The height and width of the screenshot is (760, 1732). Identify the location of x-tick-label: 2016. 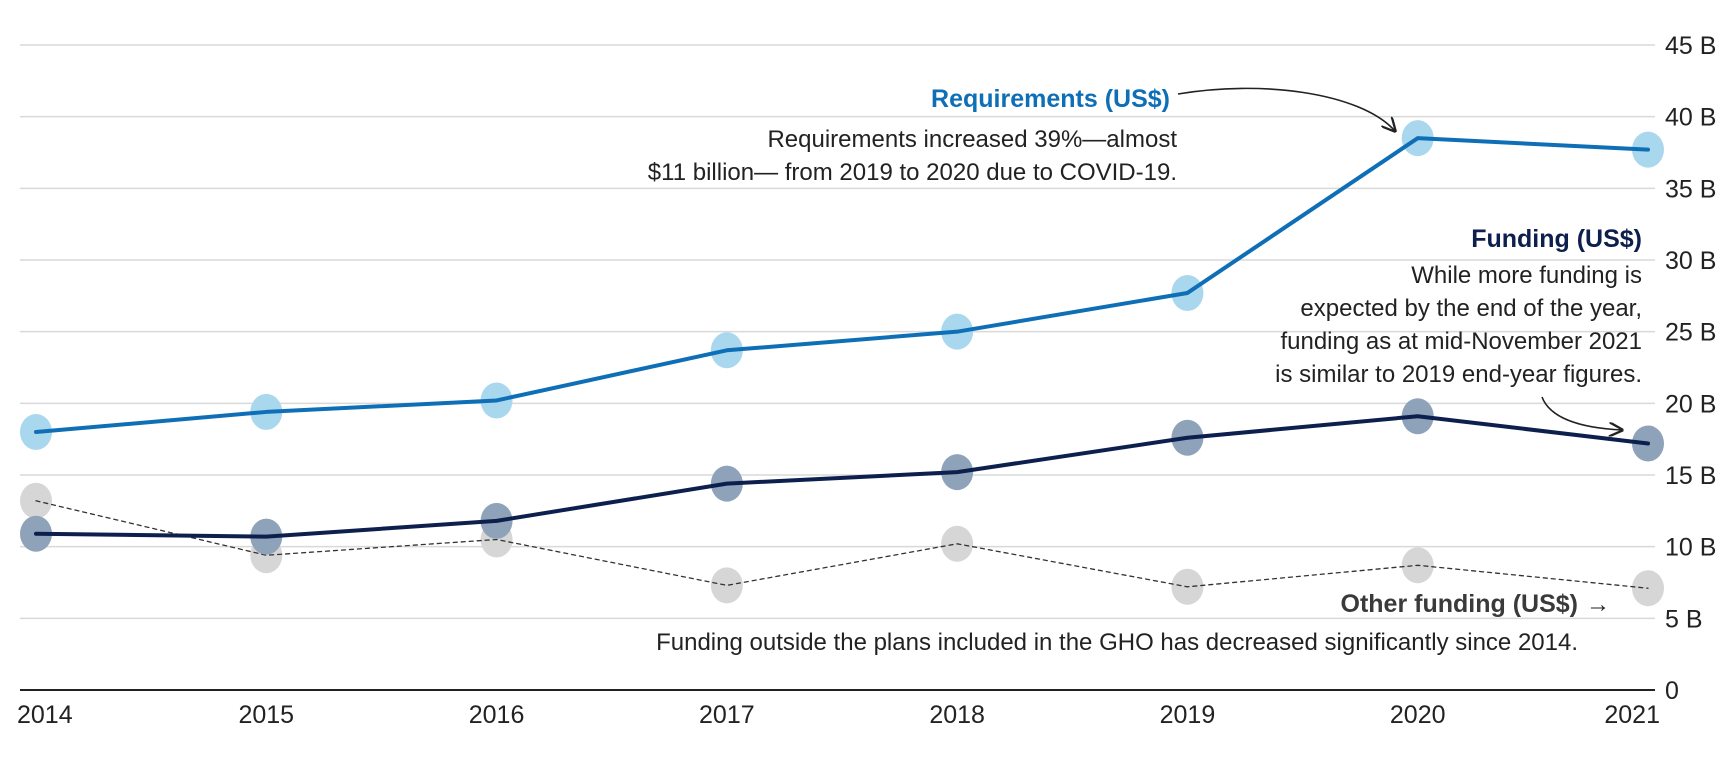
(497, 715).